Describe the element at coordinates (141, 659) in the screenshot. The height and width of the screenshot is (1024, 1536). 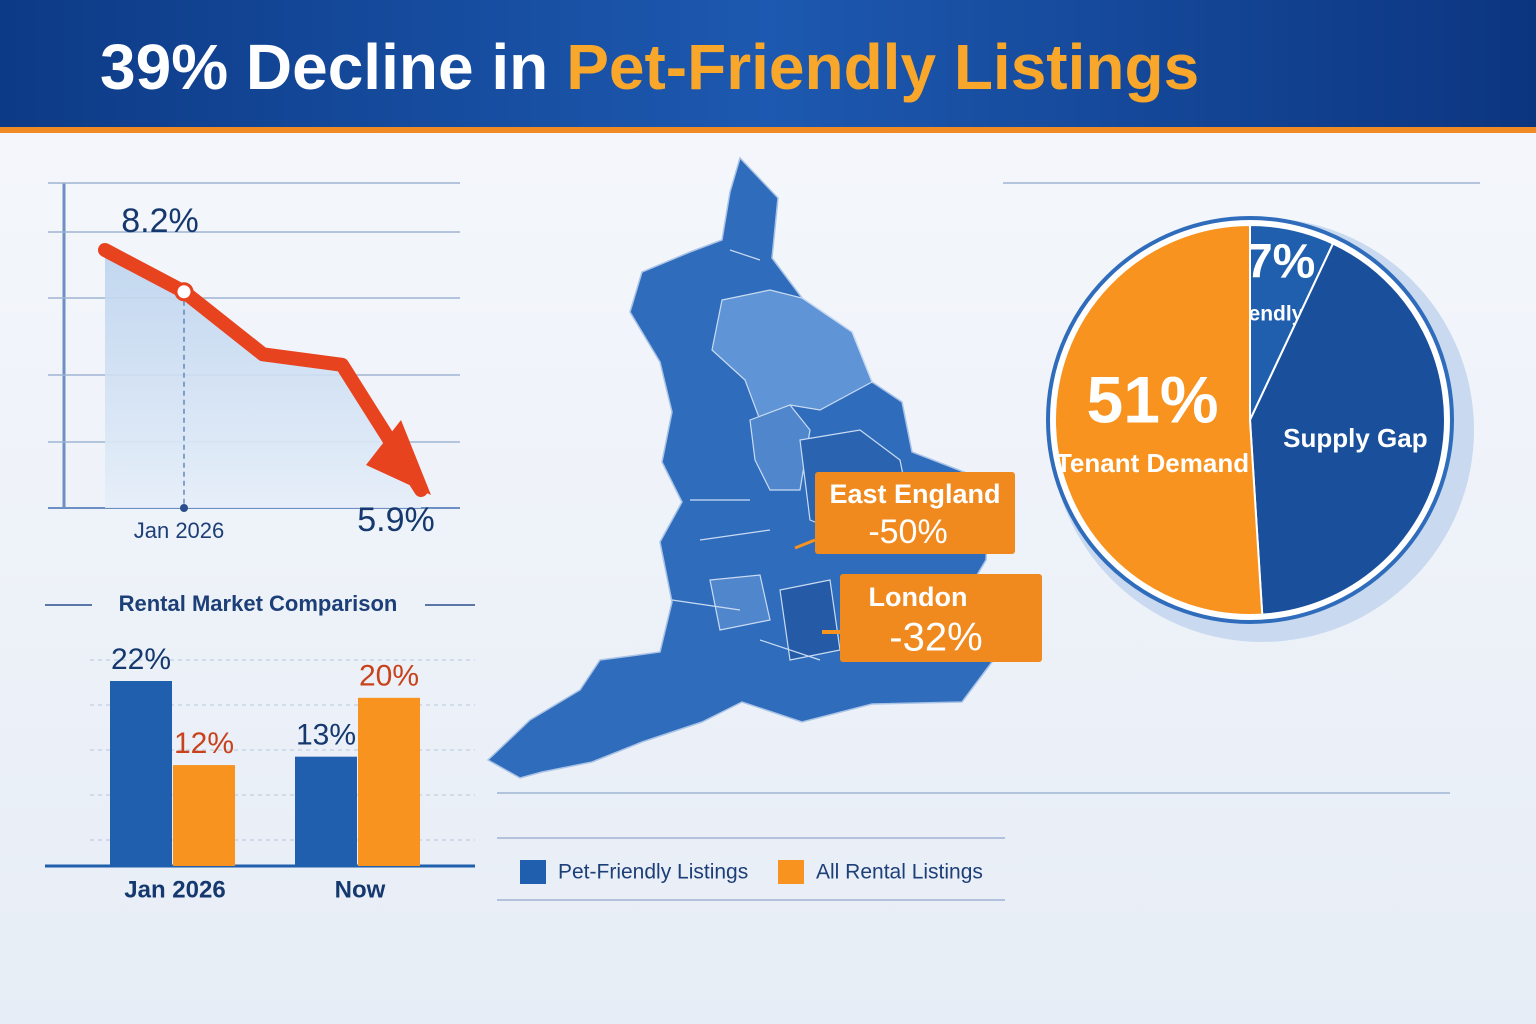
I see `value-label: 22%` at that location.